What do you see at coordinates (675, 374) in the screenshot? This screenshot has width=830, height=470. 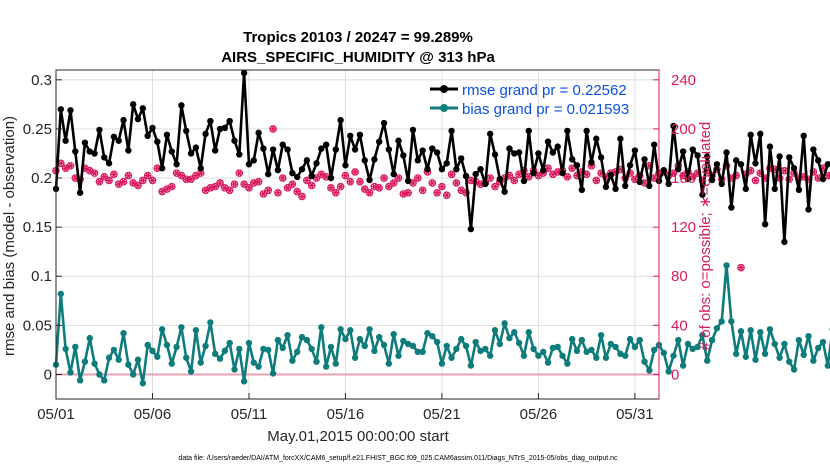 I see `y-tick-label-right: 0` at bounding box center [675, 374].